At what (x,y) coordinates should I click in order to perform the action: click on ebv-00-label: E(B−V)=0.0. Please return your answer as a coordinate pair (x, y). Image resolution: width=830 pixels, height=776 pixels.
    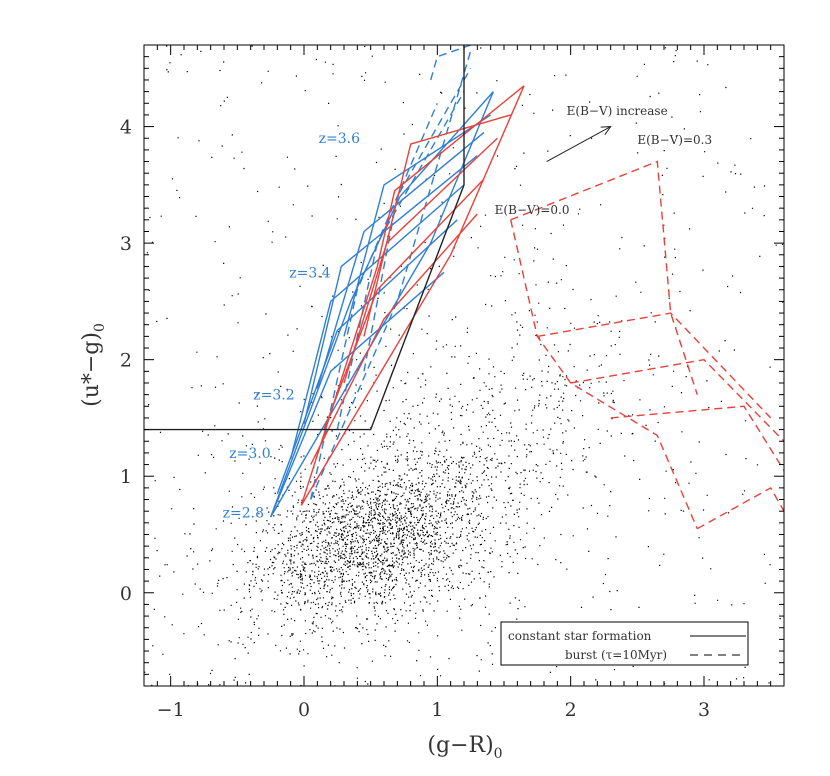
    Looking at the image, I should click on (532, 210).